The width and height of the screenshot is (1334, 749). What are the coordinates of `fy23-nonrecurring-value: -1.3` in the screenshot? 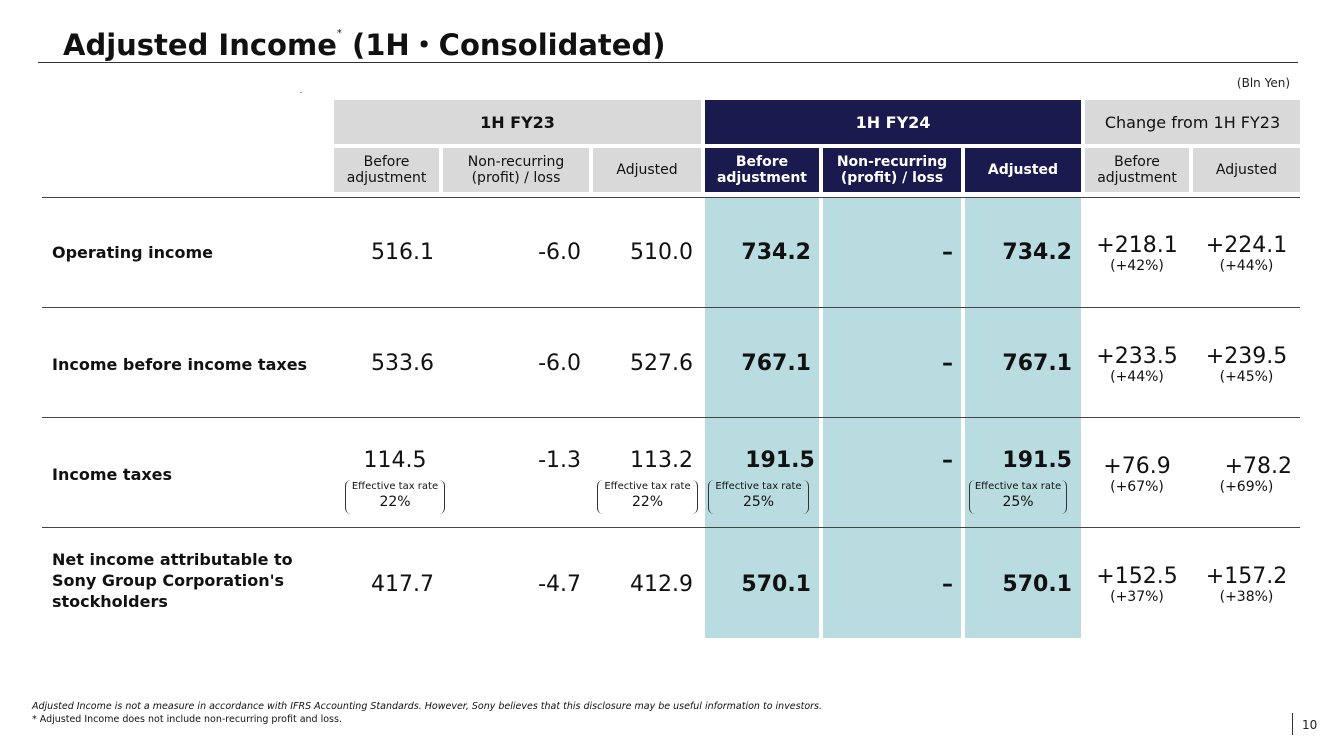 It's located at (559, 460).